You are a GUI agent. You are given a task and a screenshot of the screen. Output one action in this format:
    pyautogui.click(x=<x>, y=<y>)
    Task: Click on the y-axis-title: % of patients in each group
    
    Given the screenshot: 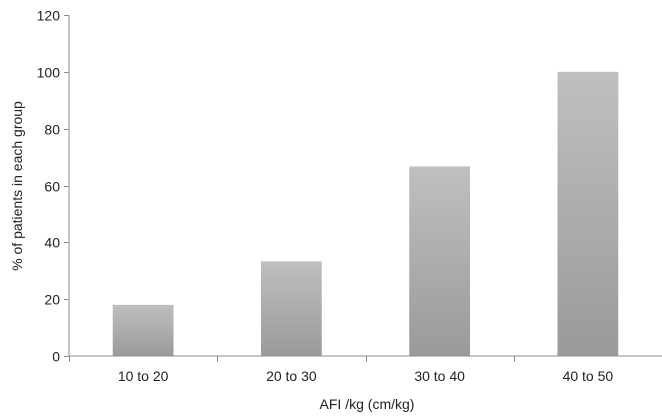 What is the action you would take?
    pyautogui.click(x=17, y=186)
    